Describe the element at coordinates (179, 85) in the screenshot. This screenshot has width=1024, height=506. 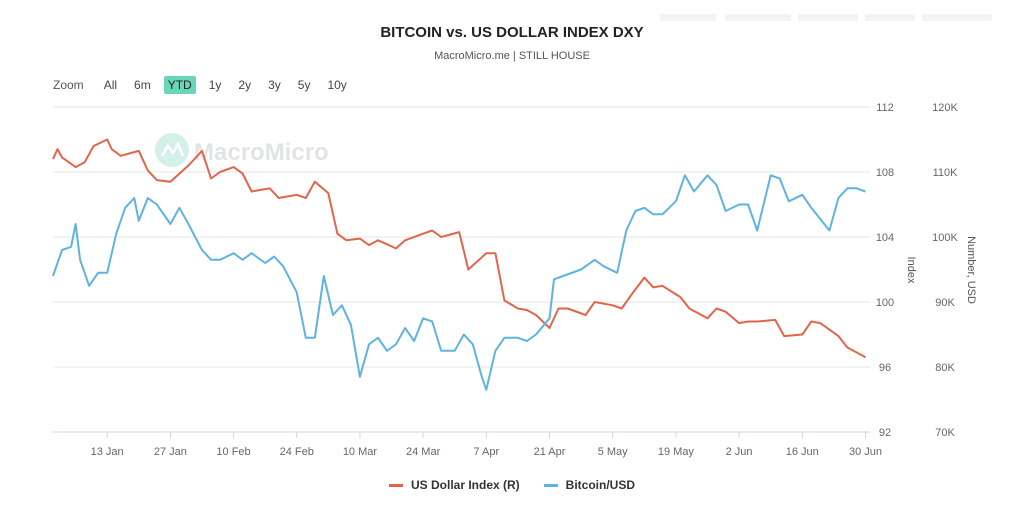
I see `zoom-ytd-button: YTD` at that location.